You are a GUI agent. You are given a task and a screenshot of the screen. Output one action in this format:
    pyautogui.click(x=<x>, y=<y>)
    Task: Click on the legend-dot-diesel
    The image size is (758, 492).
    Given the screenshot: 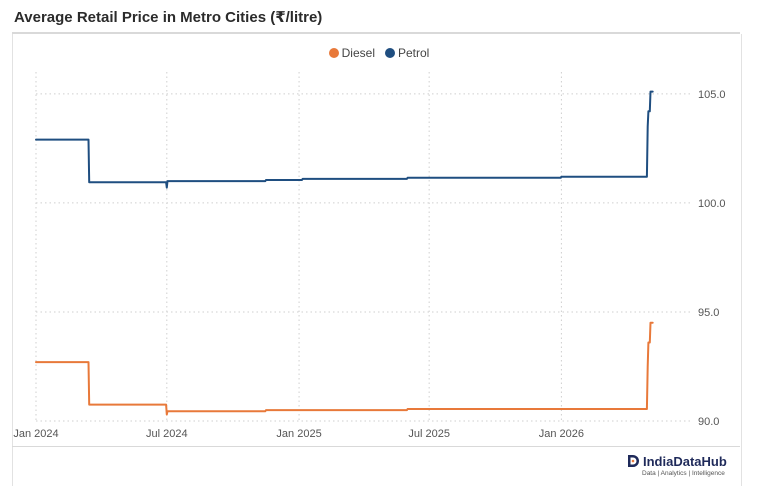 What is the action you would take?
    pyautogui.click(x=333, y=53)
    